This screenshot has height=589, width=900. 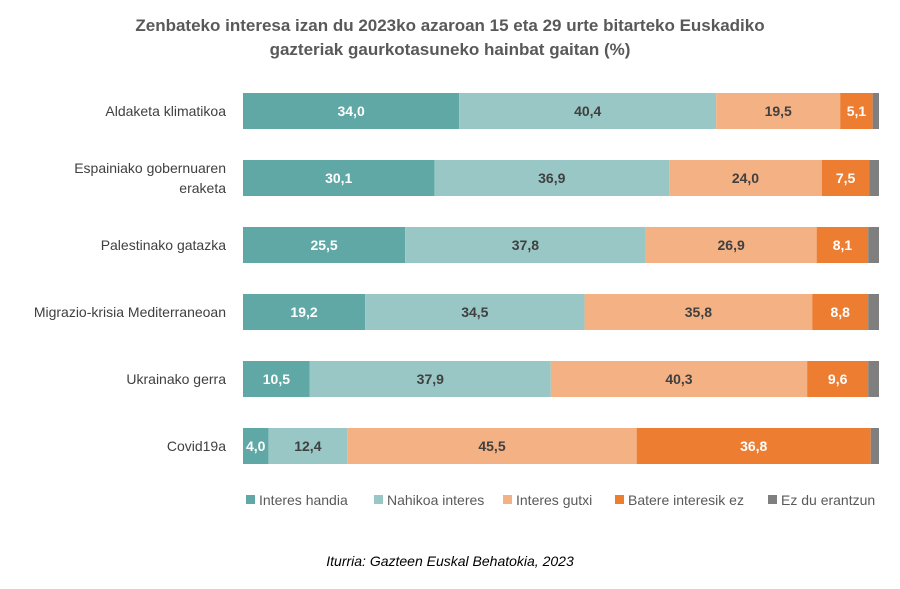 I want to click on data-label: 19,5, so click(x=778, y=111).